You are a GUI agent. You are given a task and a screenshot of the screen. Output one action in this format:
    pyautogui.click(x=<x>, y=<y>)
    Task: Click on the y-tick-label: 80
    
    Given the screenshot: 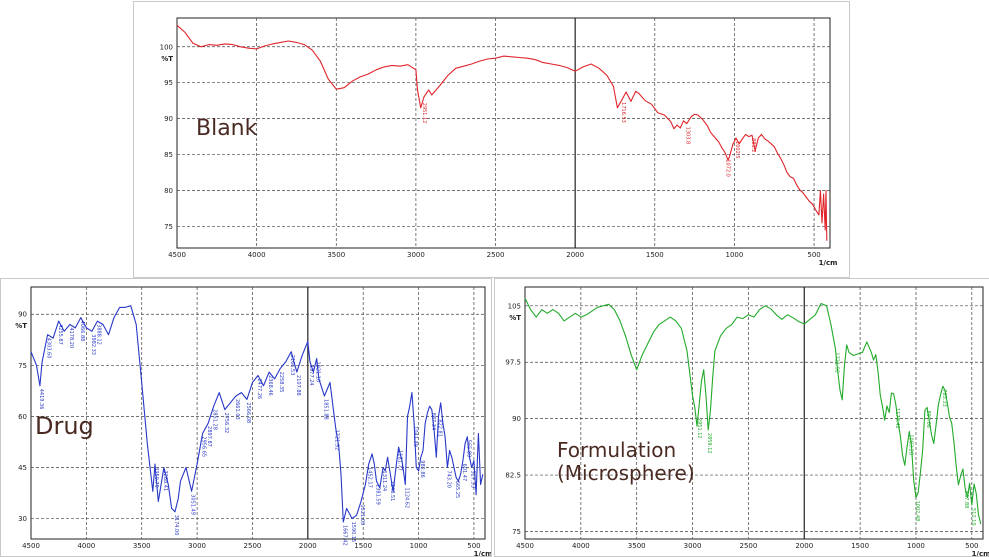 What is the action you would take?
    pyautogui.click(x=168, y=191)
    